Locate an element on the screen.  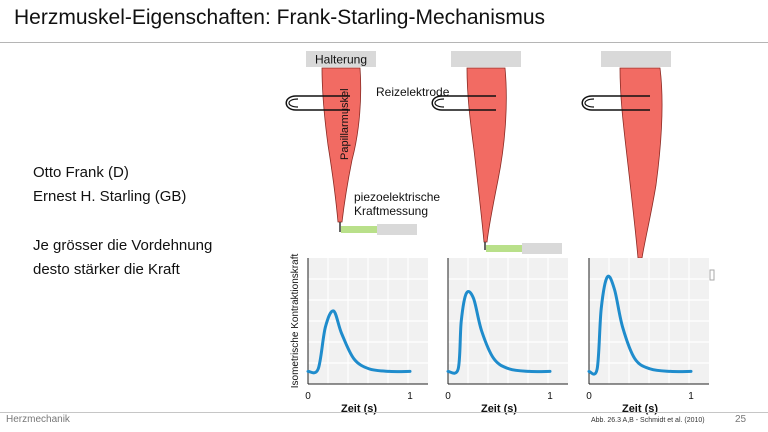
name-ernest-starling: Ernest H. Starling (GB) is located at coordinates (110, 196).